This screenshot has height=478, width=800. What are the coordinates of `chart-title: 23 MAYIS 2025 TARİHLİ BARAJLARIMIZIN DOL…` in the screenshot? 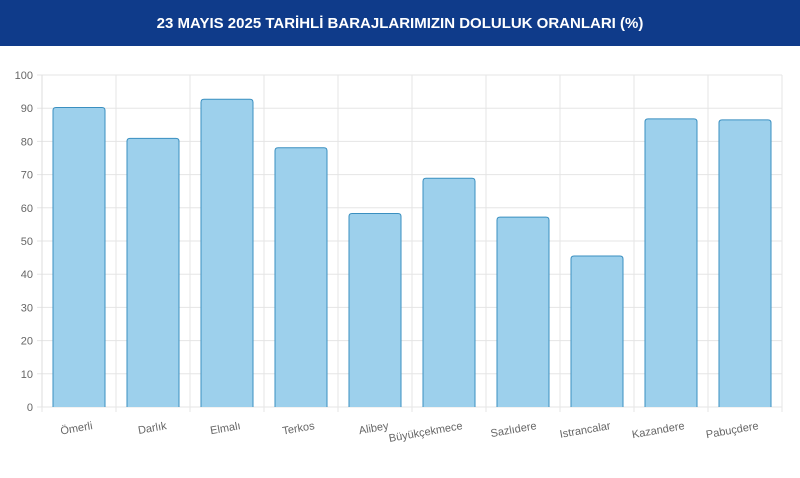 It's located at (400, 23).